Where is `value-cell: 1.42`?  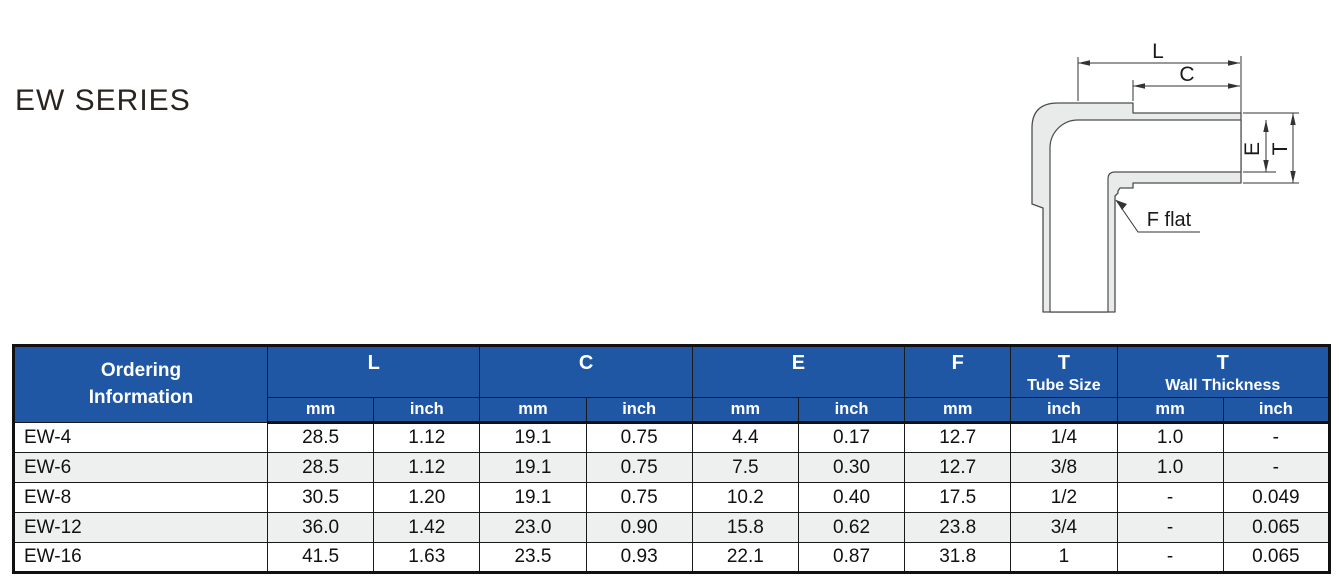 value-cell: 1.42 is located at coordinates (427, 527).